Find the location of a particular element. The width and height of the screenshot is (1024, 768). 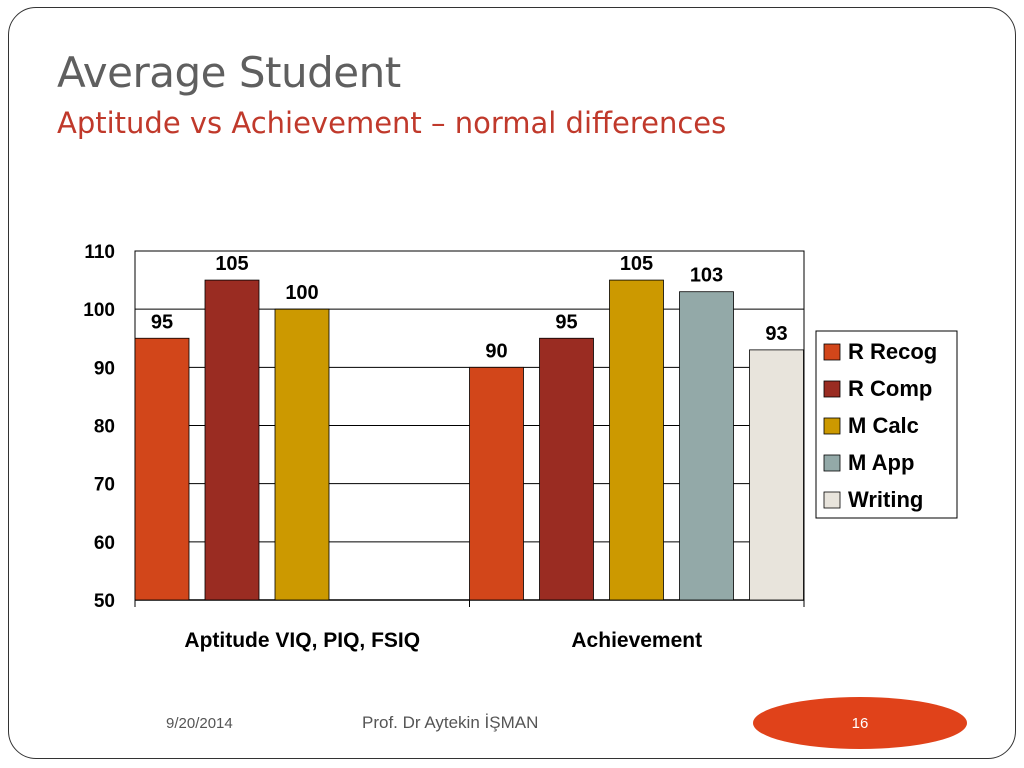

legend-label: M Calc is located at coordinates (883, 425).